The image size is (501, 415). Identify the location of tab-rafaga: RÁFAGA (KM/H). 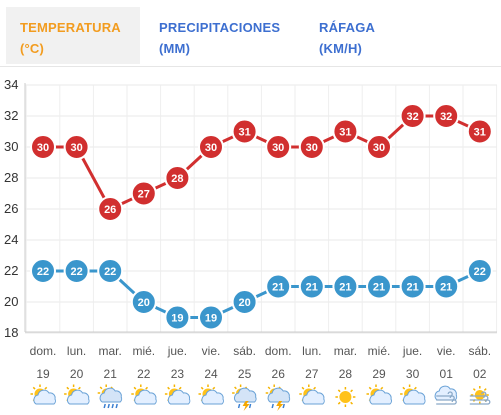
(365, 35).